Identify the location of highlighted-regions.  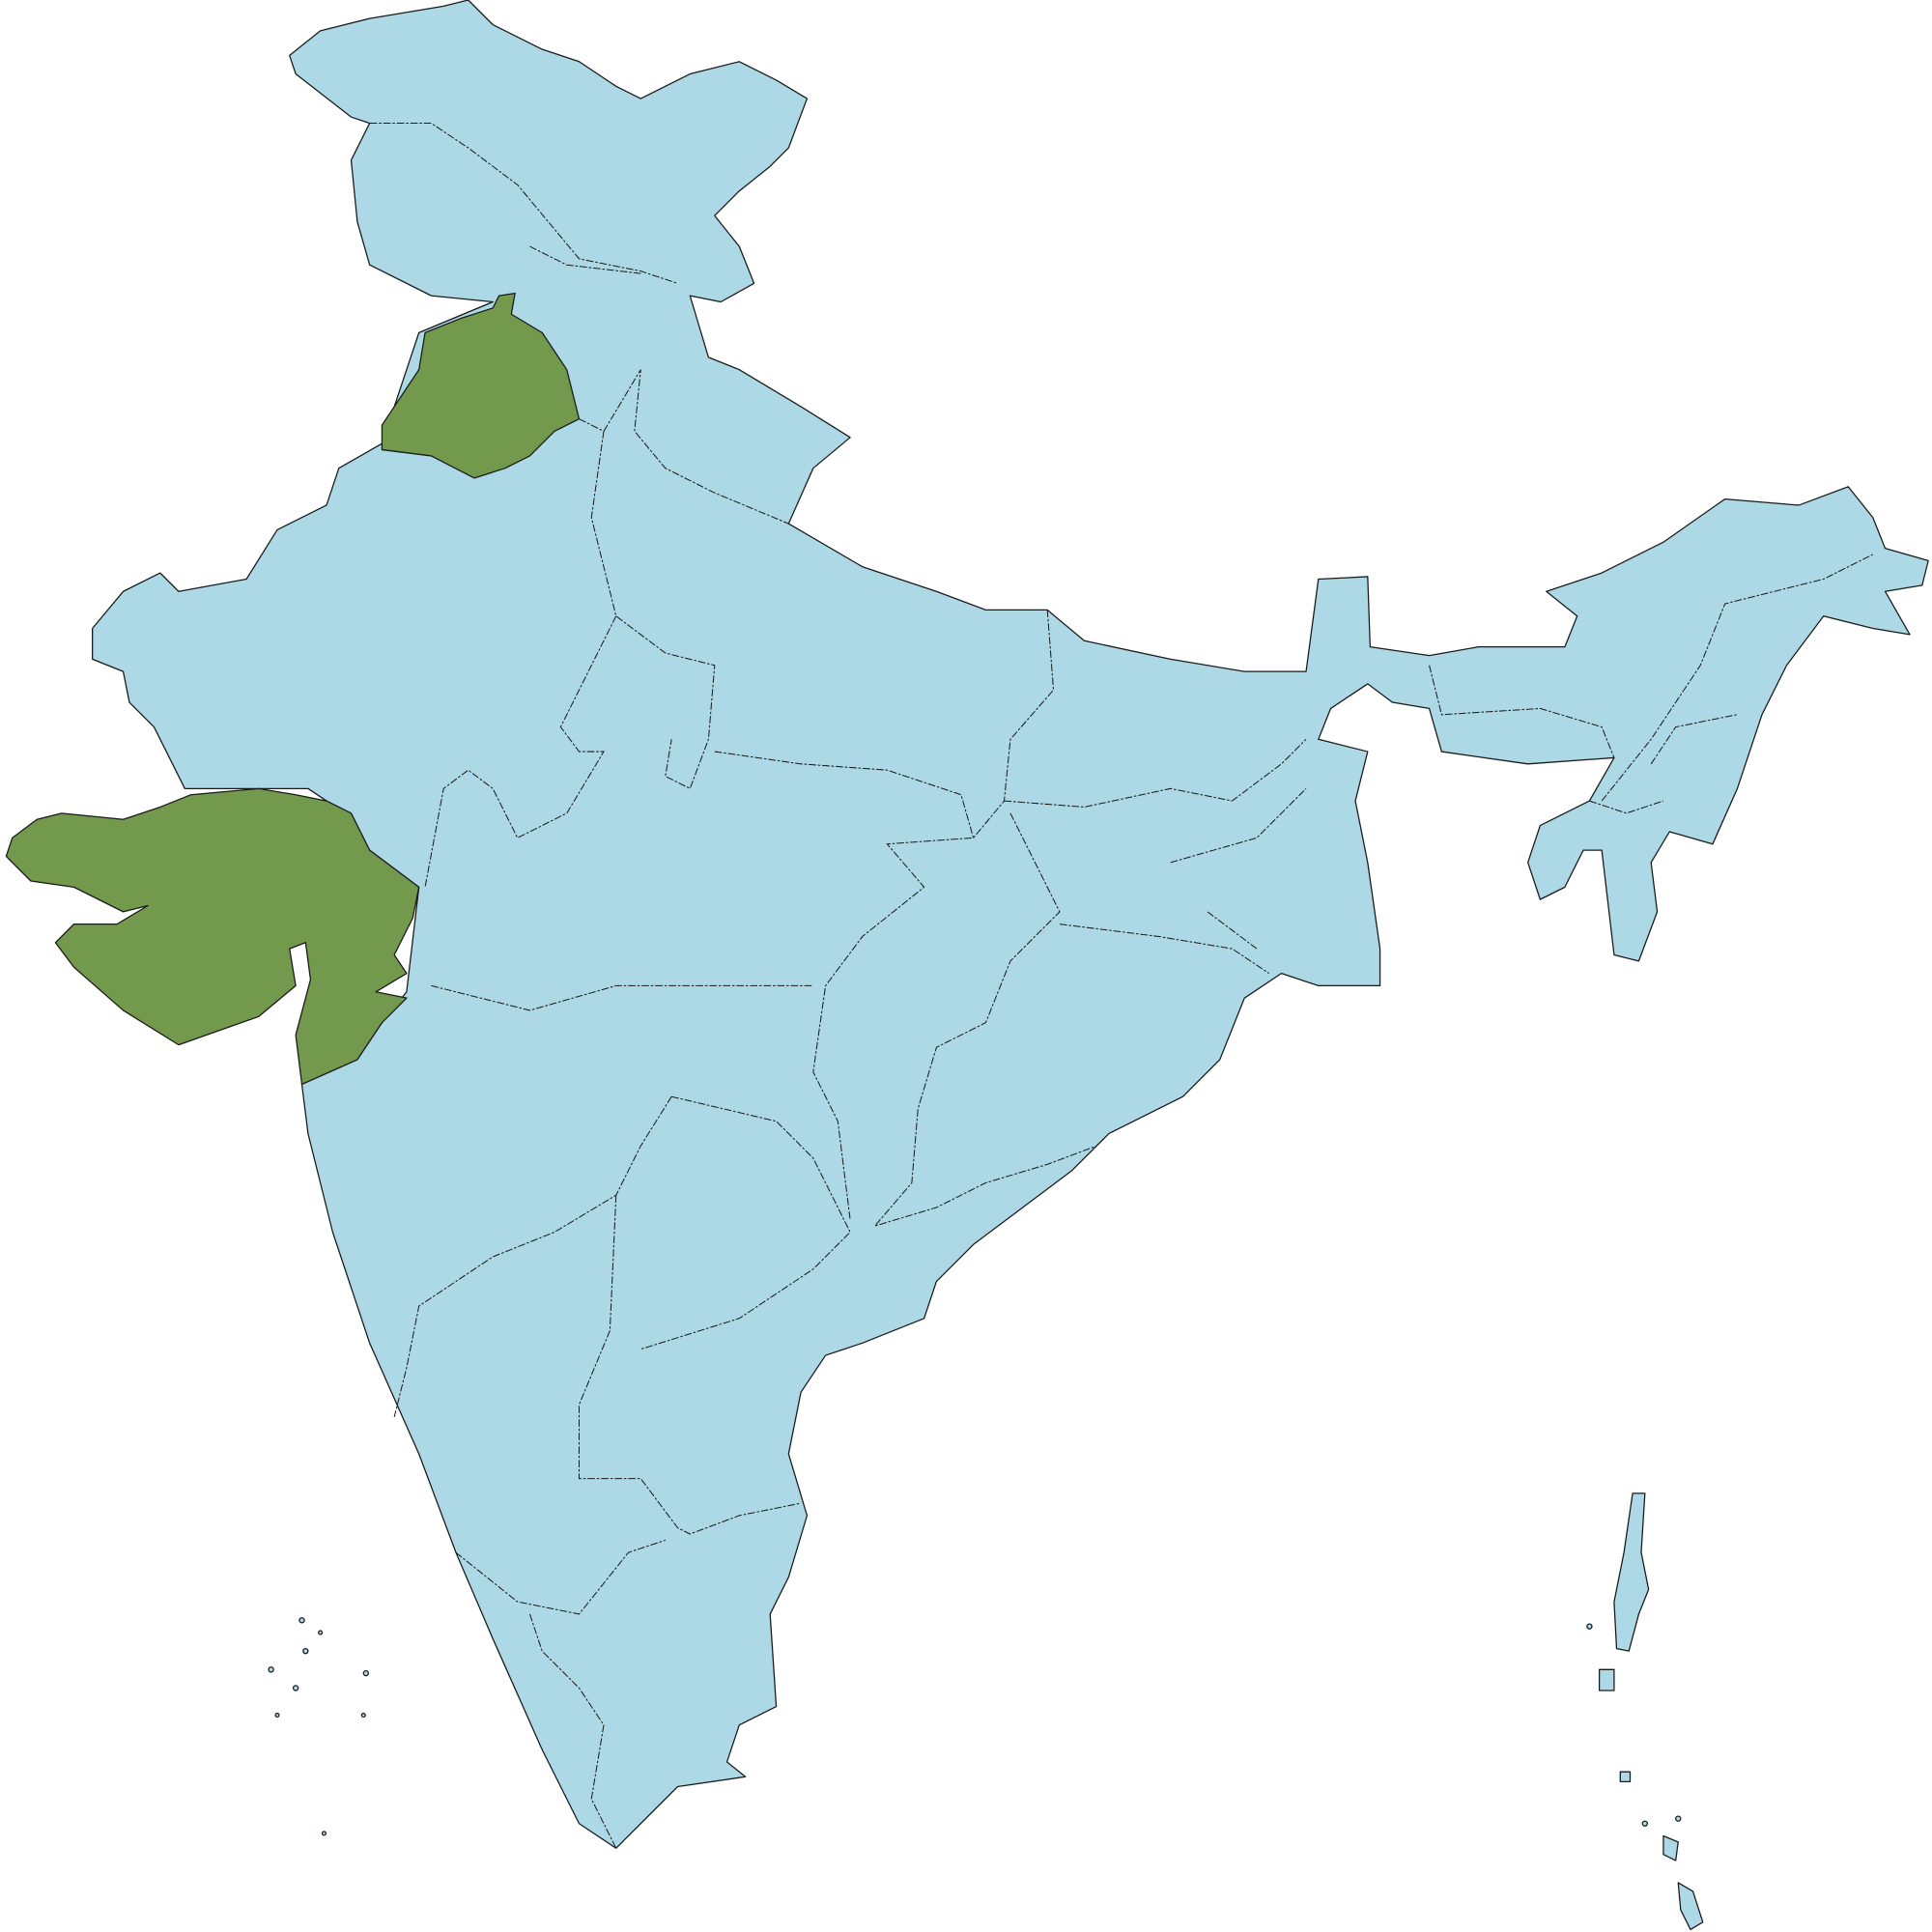
(293, 689).